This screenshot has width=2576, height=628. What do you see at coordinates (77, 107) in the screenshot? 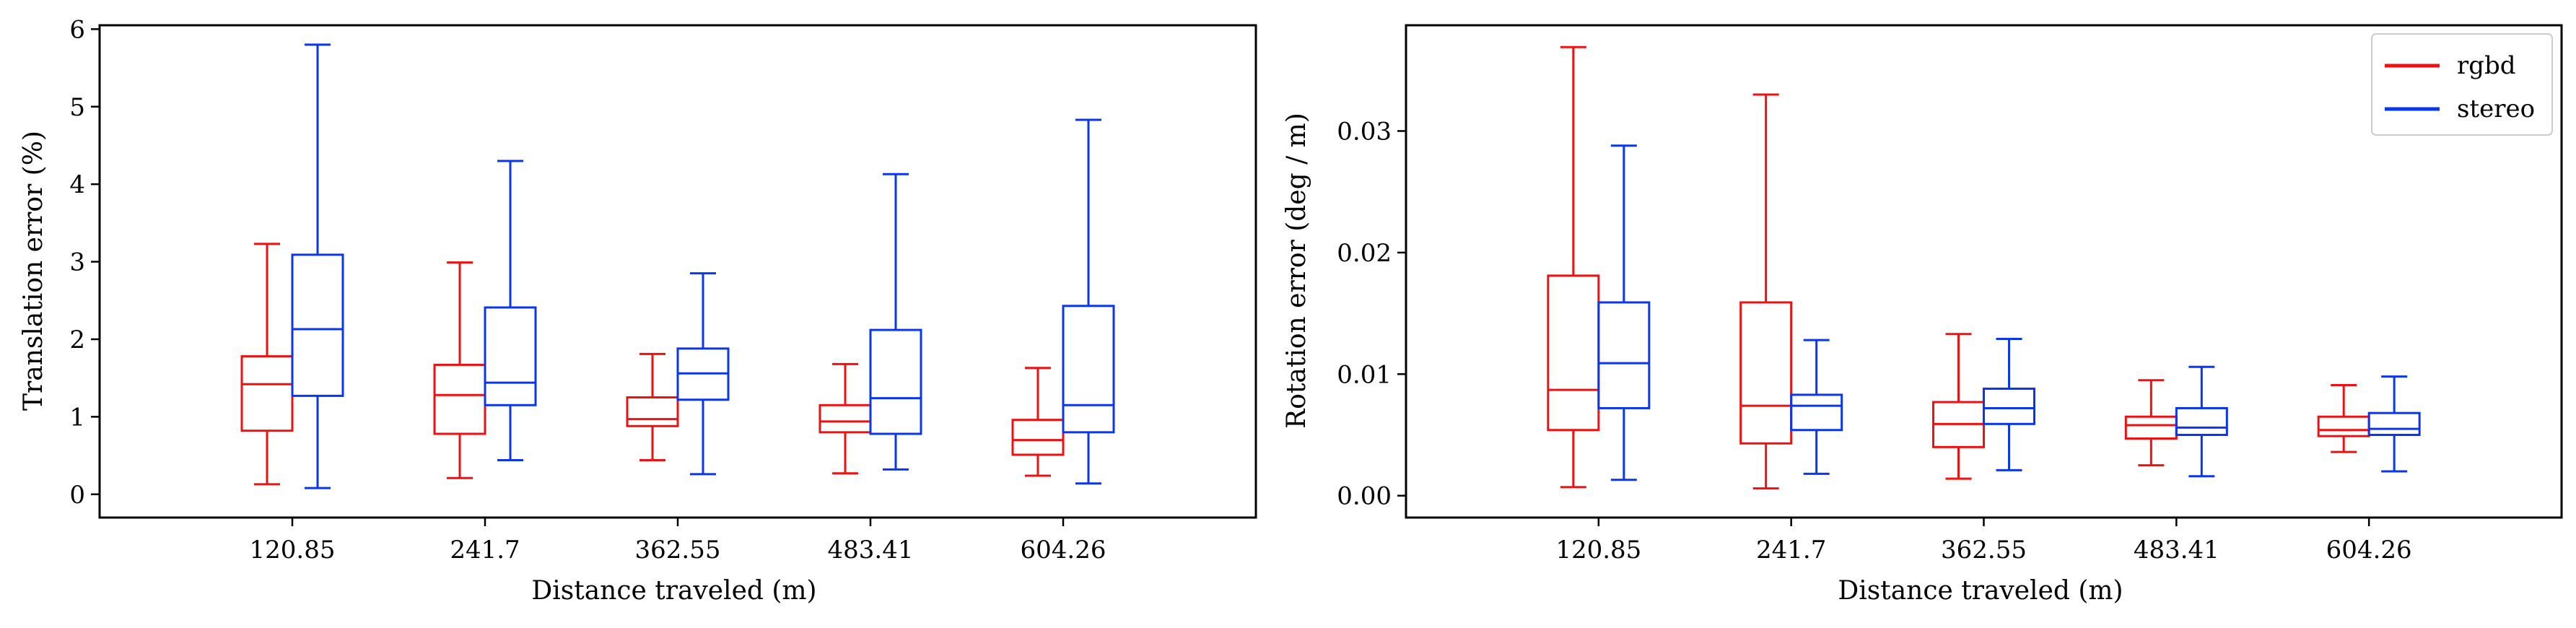
I see `y-tick-label: 5` at bounding box center [77, 107].